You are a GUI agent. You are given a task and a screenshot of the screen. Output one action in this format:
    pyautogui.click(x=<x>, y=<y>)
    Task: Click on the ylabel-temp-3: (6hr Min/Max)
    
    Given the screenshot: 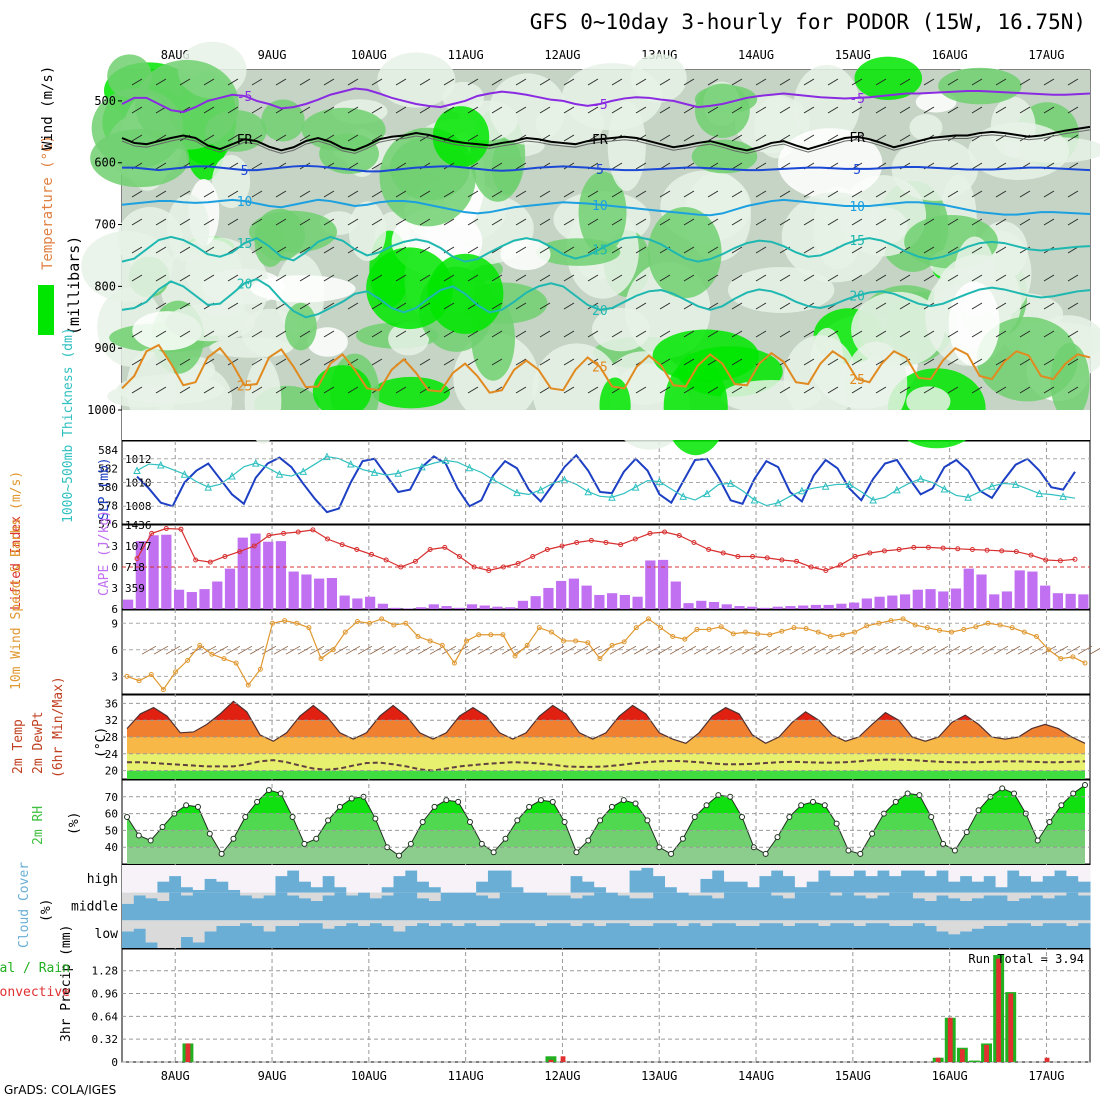 What is the action you would take?
    pyautogui.click(x=58, y=727)
    